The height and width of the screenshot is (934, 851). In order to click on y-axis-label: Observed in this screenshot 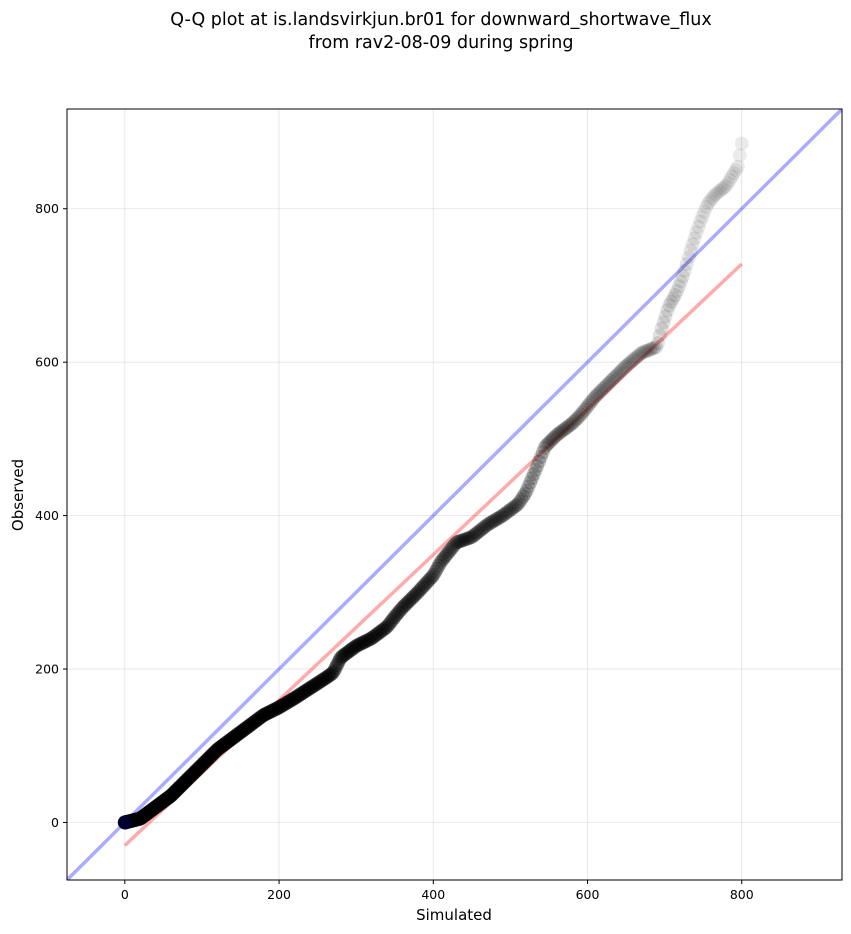, I will do `click(18, 495)`.